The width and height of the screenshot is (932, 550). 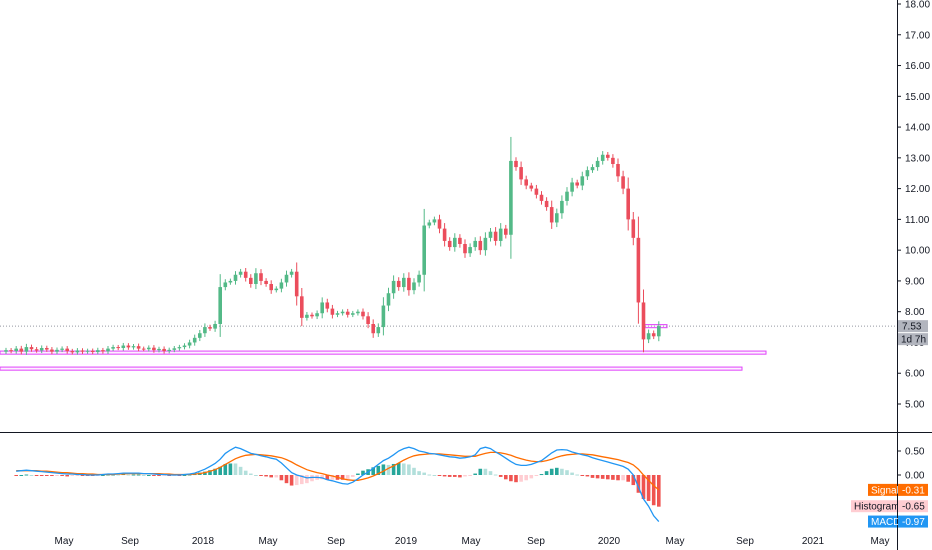 I want to click on signal-value-label: -0.31, so click(x=913, y=490).